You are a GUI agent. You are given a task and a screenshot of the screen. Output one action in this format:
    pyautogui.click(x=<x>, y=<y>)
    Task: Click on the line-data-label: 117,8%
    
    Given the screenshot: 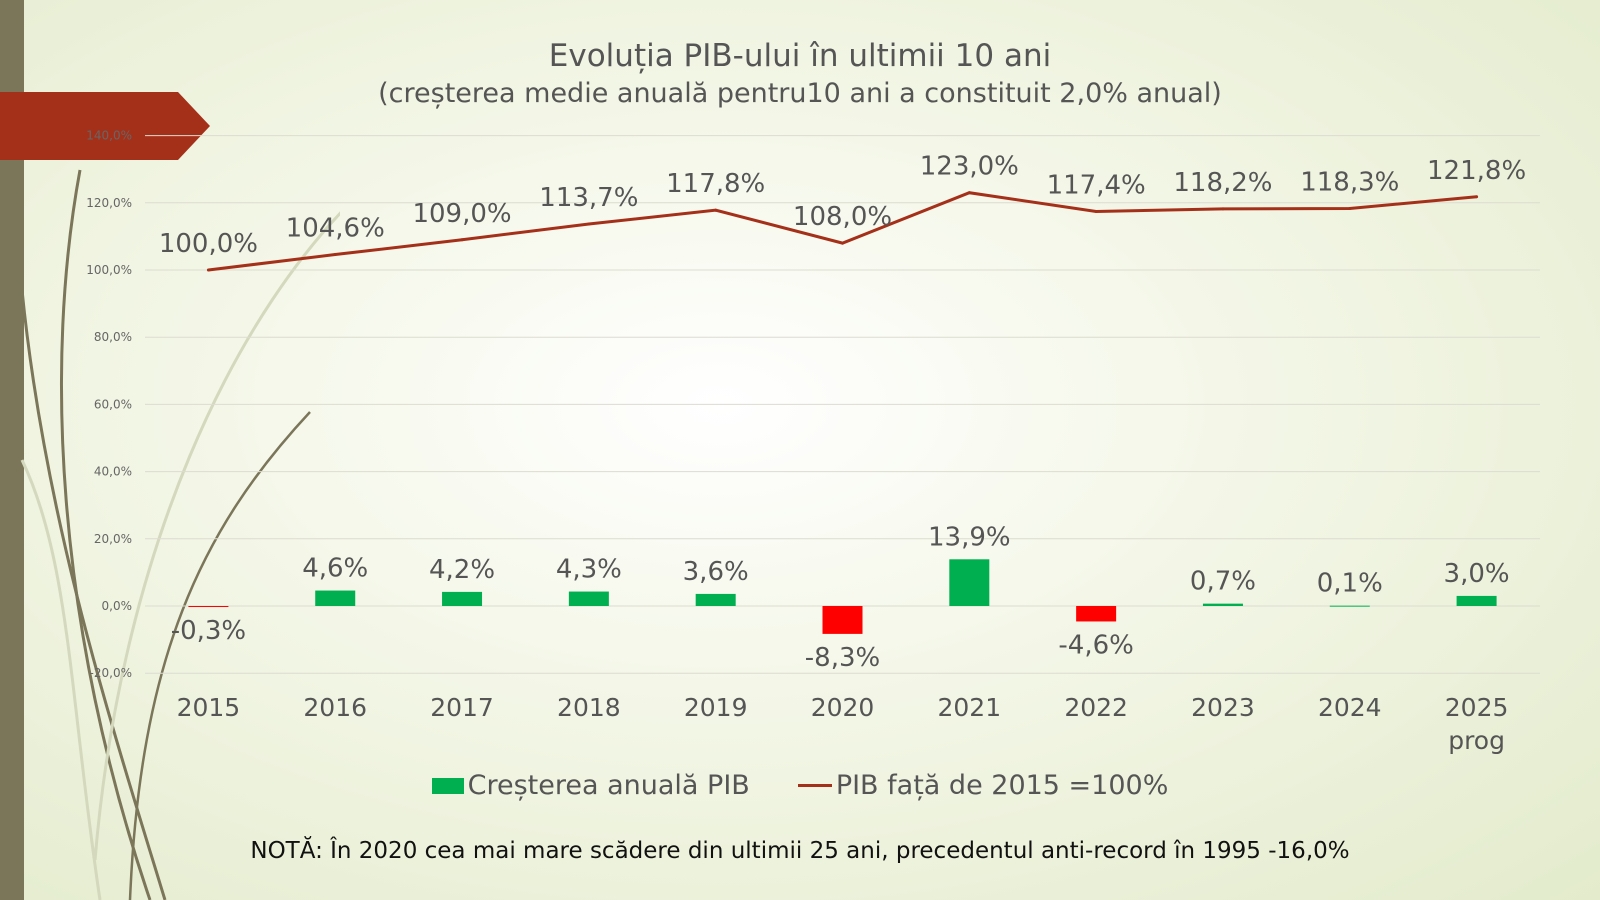 What is the action you would take?
    pyautogui.click(x=715, y=184)
    